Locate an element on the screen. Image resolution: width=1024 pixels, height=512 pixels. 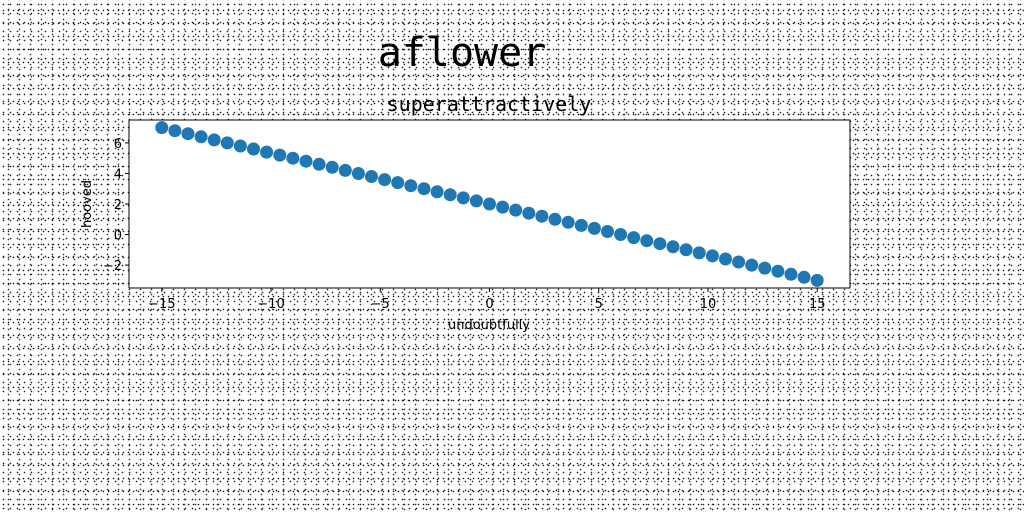
y-axis-label: hooved is located at coordinates (87, 204).